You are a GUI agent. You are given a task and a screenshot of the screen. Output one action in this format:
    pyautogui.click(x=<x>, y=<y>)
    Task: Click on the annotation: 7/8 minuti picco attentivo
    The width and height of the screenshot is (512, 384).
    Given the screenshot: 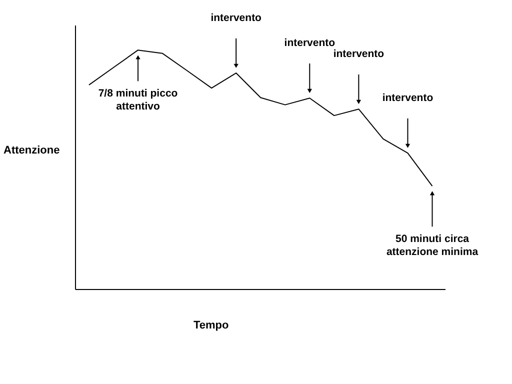 What is the action you would take?
    pyautogui.click(x=138, y=99)
    